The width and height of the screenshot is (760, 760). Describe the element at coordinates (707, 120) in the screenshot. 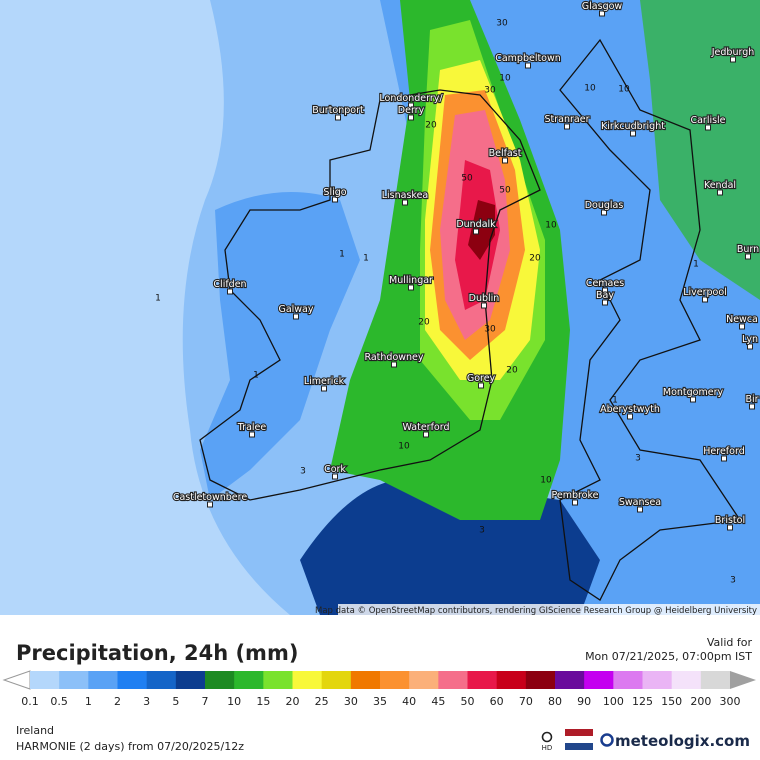

I see `city-label: Carlisle` at that location.